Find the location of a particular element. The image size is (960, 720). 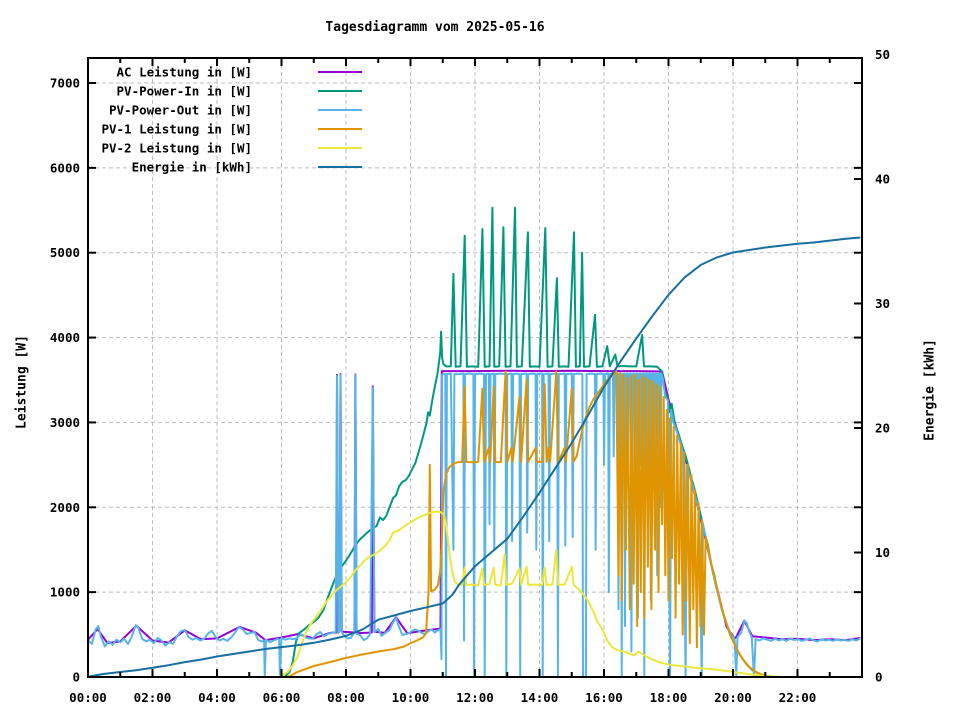

legend-label: PV-Power-Out in [W] is located at coordinates (180, 110).